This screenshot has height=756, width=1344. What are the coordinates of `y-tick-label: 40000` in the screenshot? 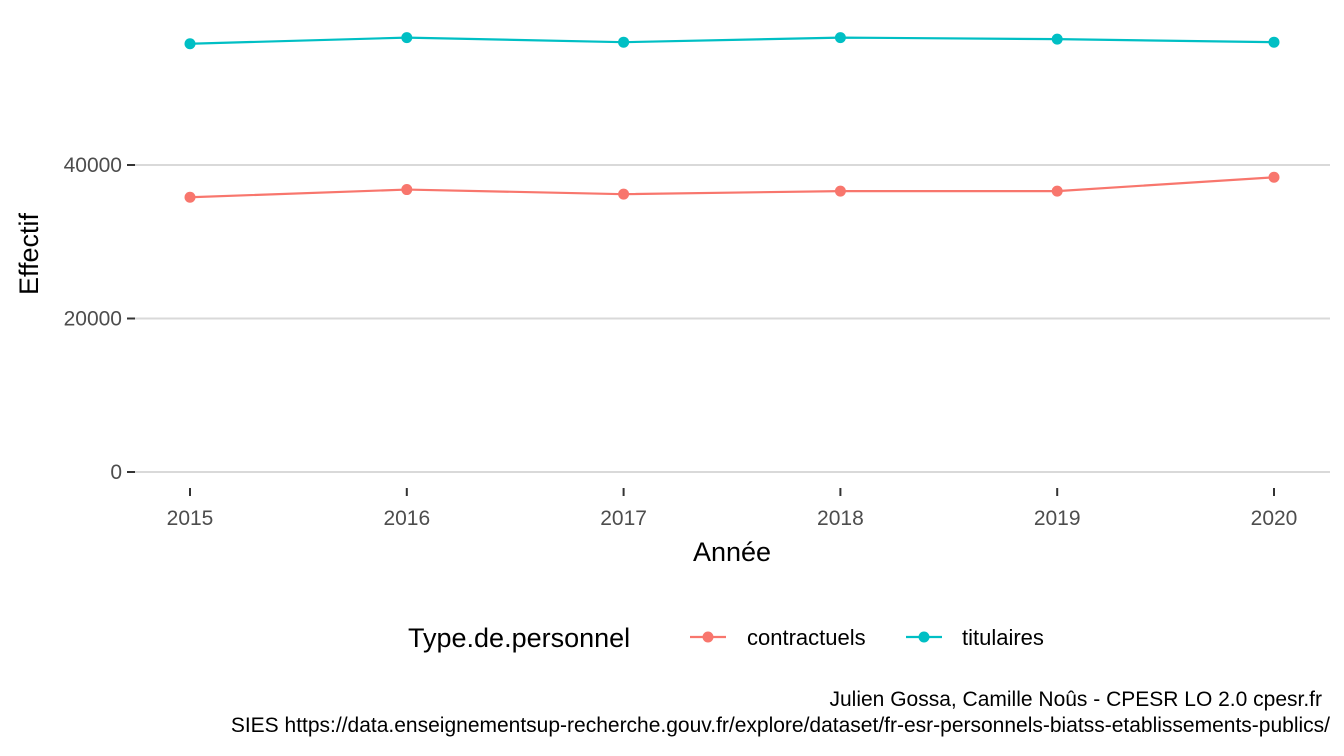 It's located at (93, 165).